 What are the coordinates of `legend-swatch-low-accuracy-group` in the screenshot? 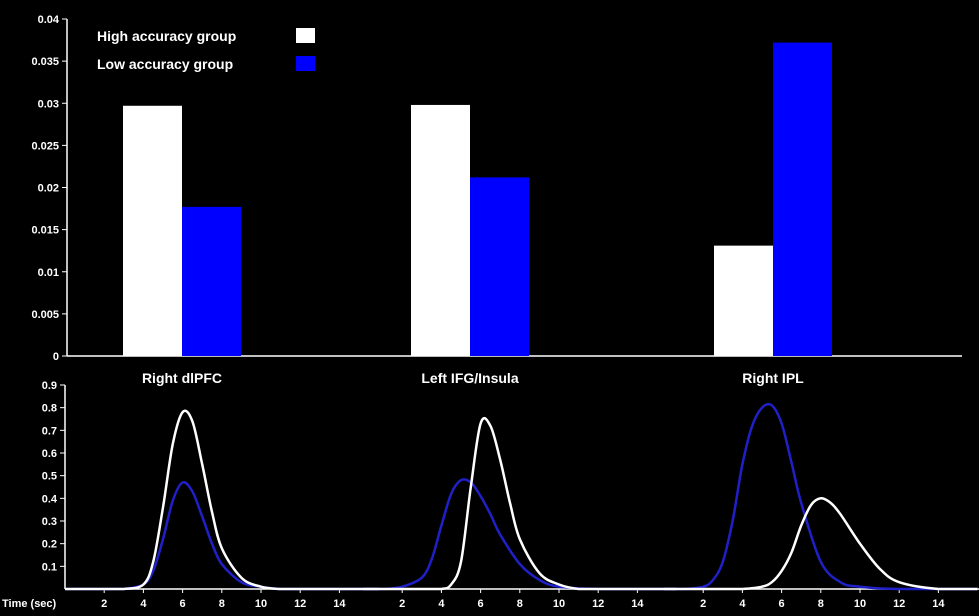 It's located at (305, 63).